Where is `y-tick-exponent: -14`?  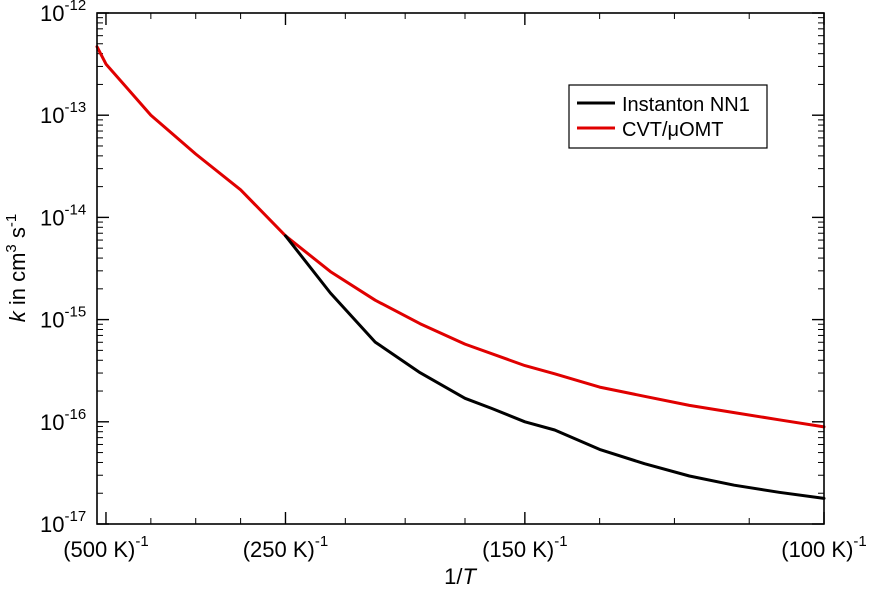
y-tick-exponent: -14 is located at coordinates (75, 209).